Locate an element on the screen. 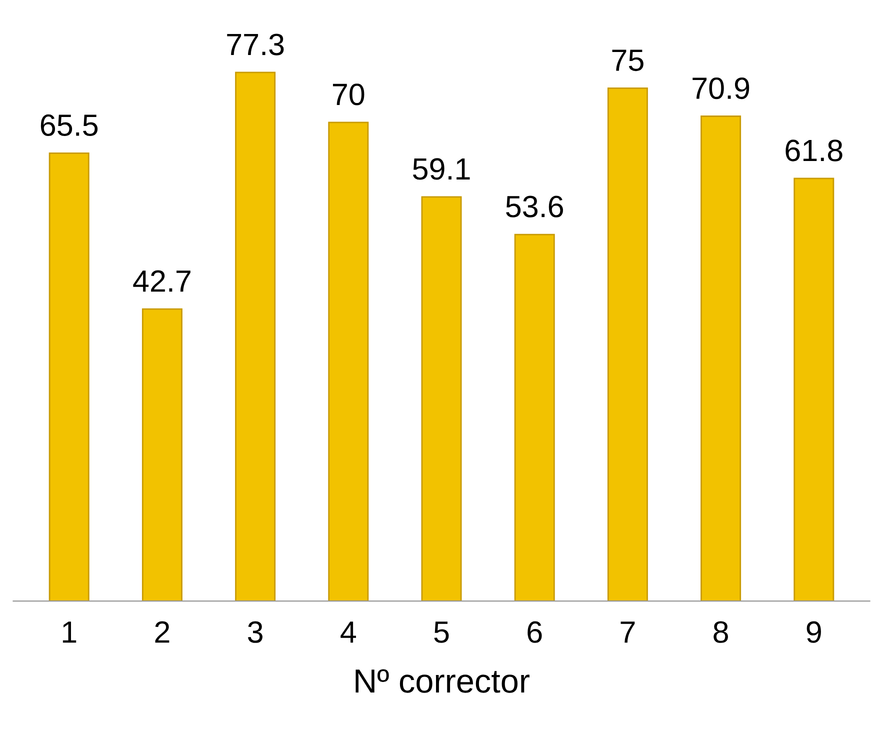 The height and width of the screenshot is (756, 883). x-tick-label: 8 is located at coordinates (721, 632).